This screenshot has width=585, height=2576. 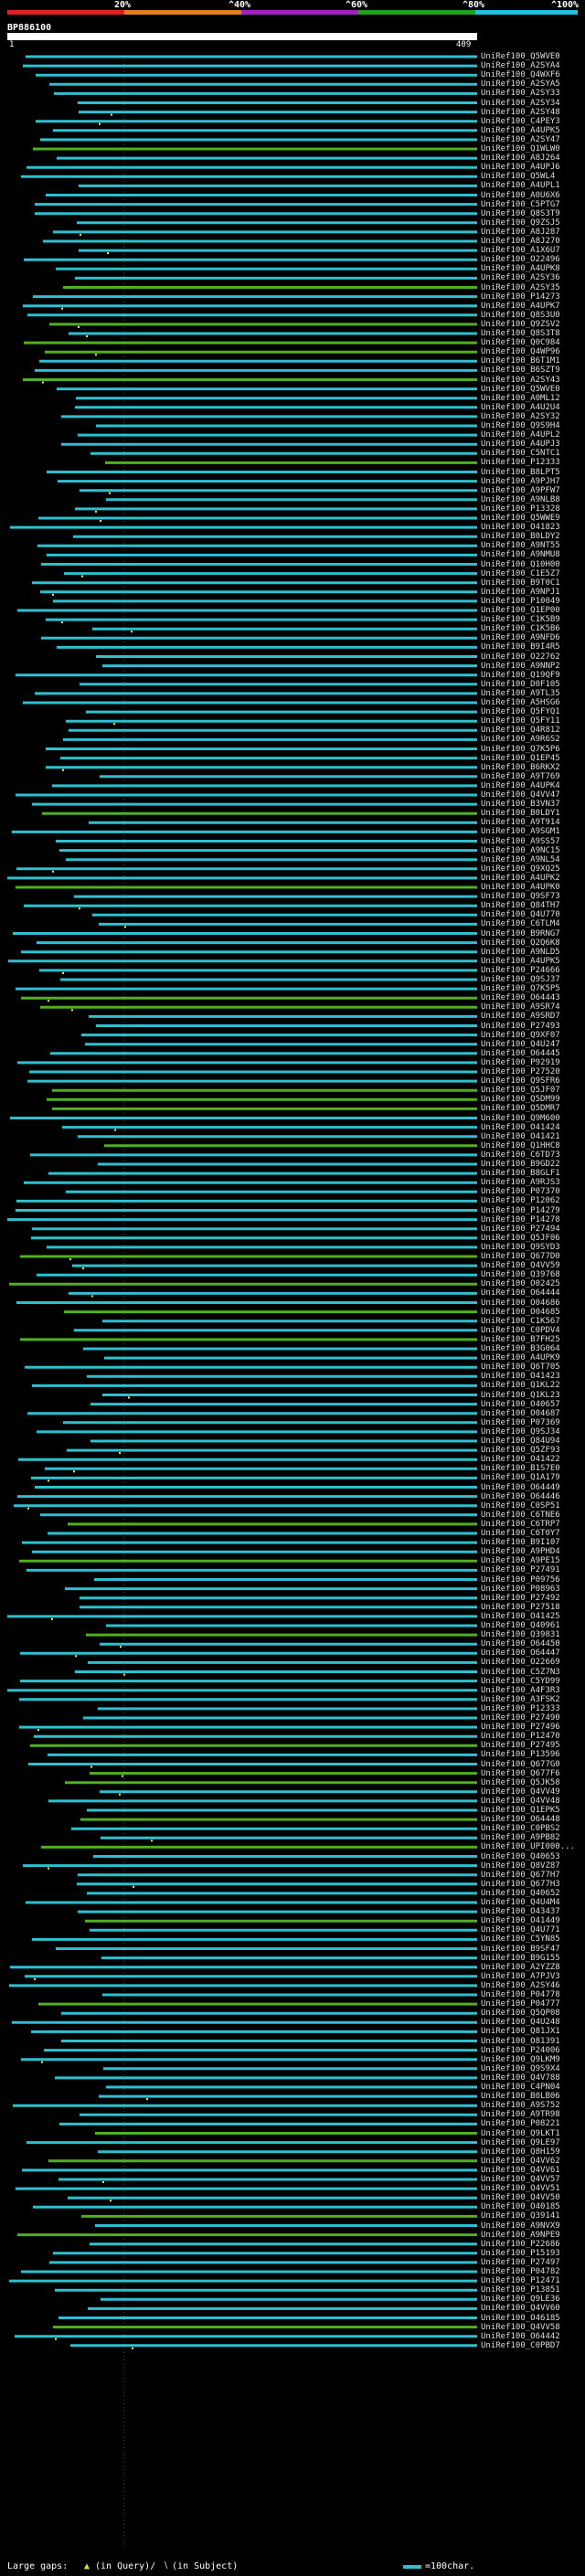 What do you see at coordinates (520, 149) in the screenshot?
I see `hit-label: UniRef100_Q1WLW0` at bounding box center [520, 149].